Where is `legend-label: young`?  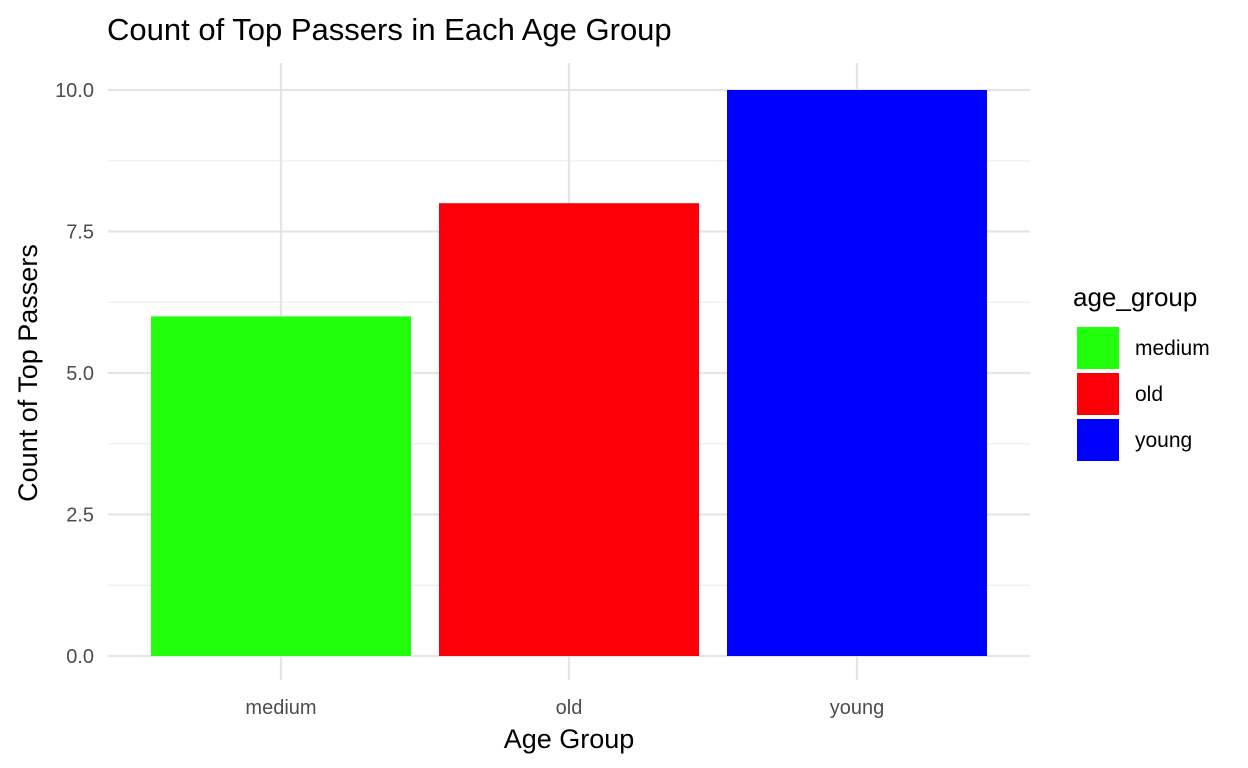
legend-label: young is located at coordinates (1163, 440).